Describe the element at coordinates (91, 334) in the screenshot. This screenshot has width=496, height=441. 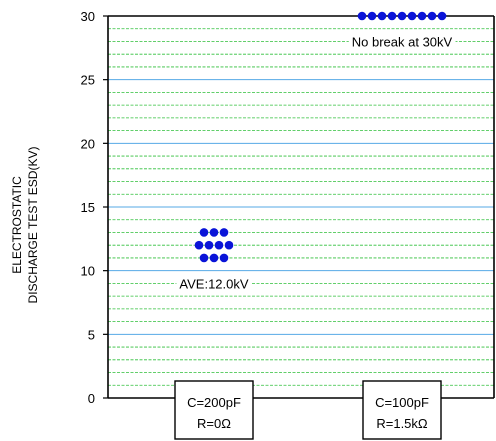
I see `y-tick-label: 5` at that location.